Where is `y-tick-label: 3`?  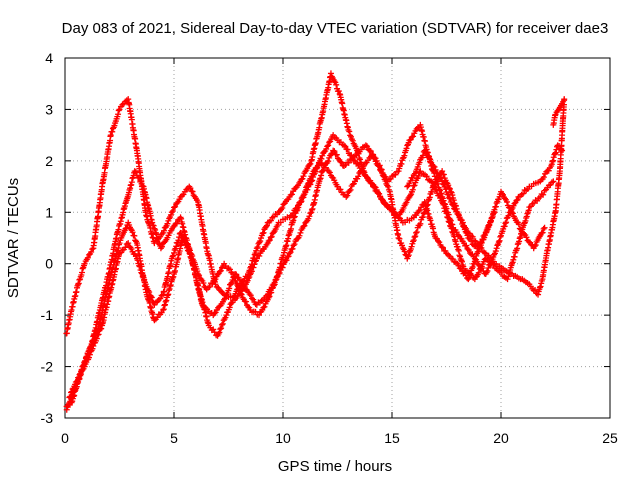
y-tick-label: 3 is located at coordinates (49, 109).